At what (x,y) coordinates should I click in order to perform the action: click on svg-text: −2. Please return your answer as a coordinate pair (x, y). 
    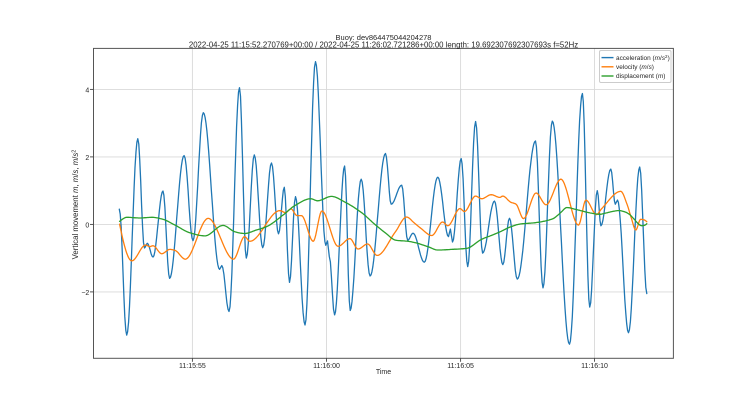
    Looking at the image, I should click on (85, 293).